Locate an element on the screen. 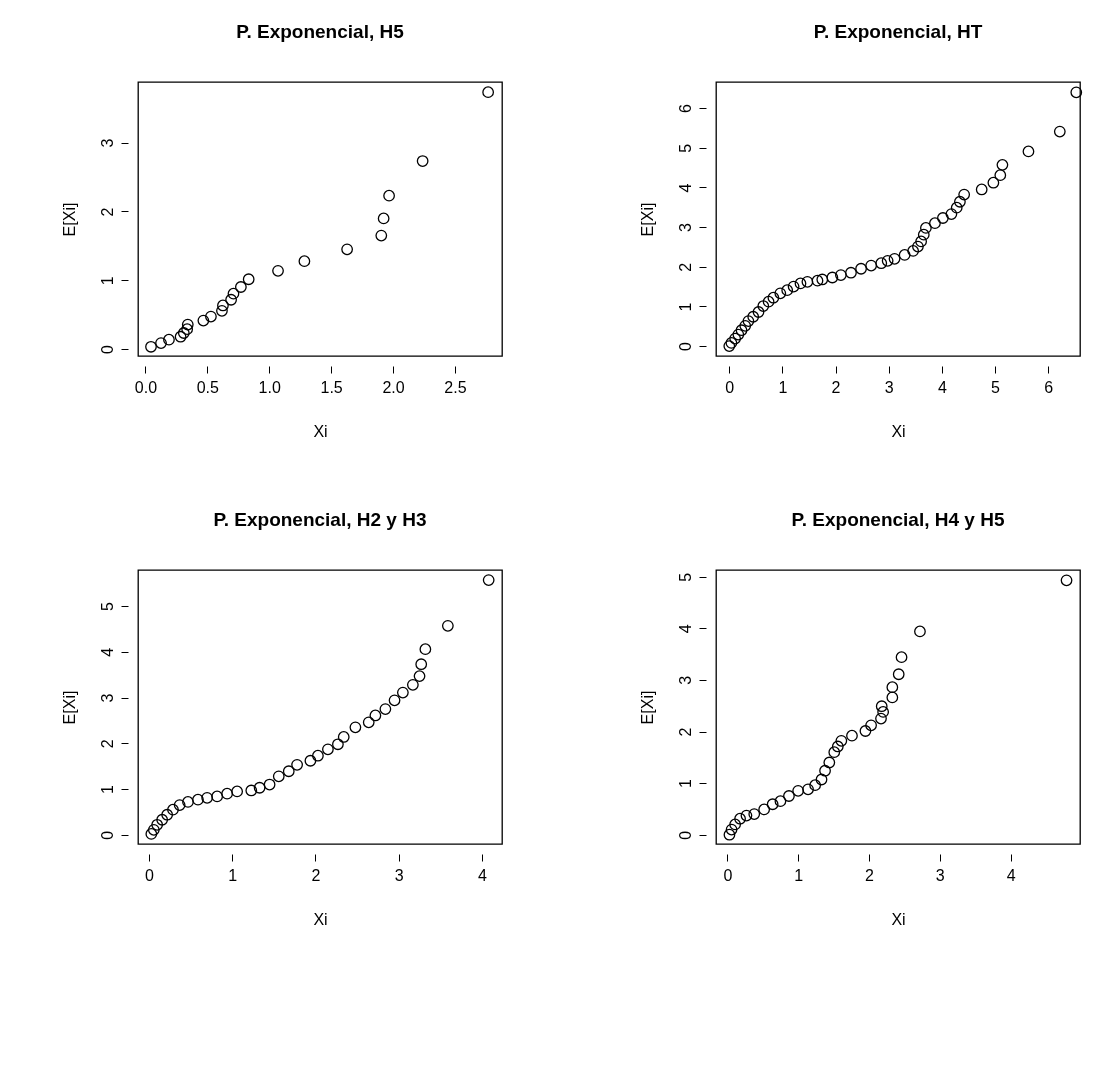  y-tick-label: 6 is located at coordinates (685, 109).